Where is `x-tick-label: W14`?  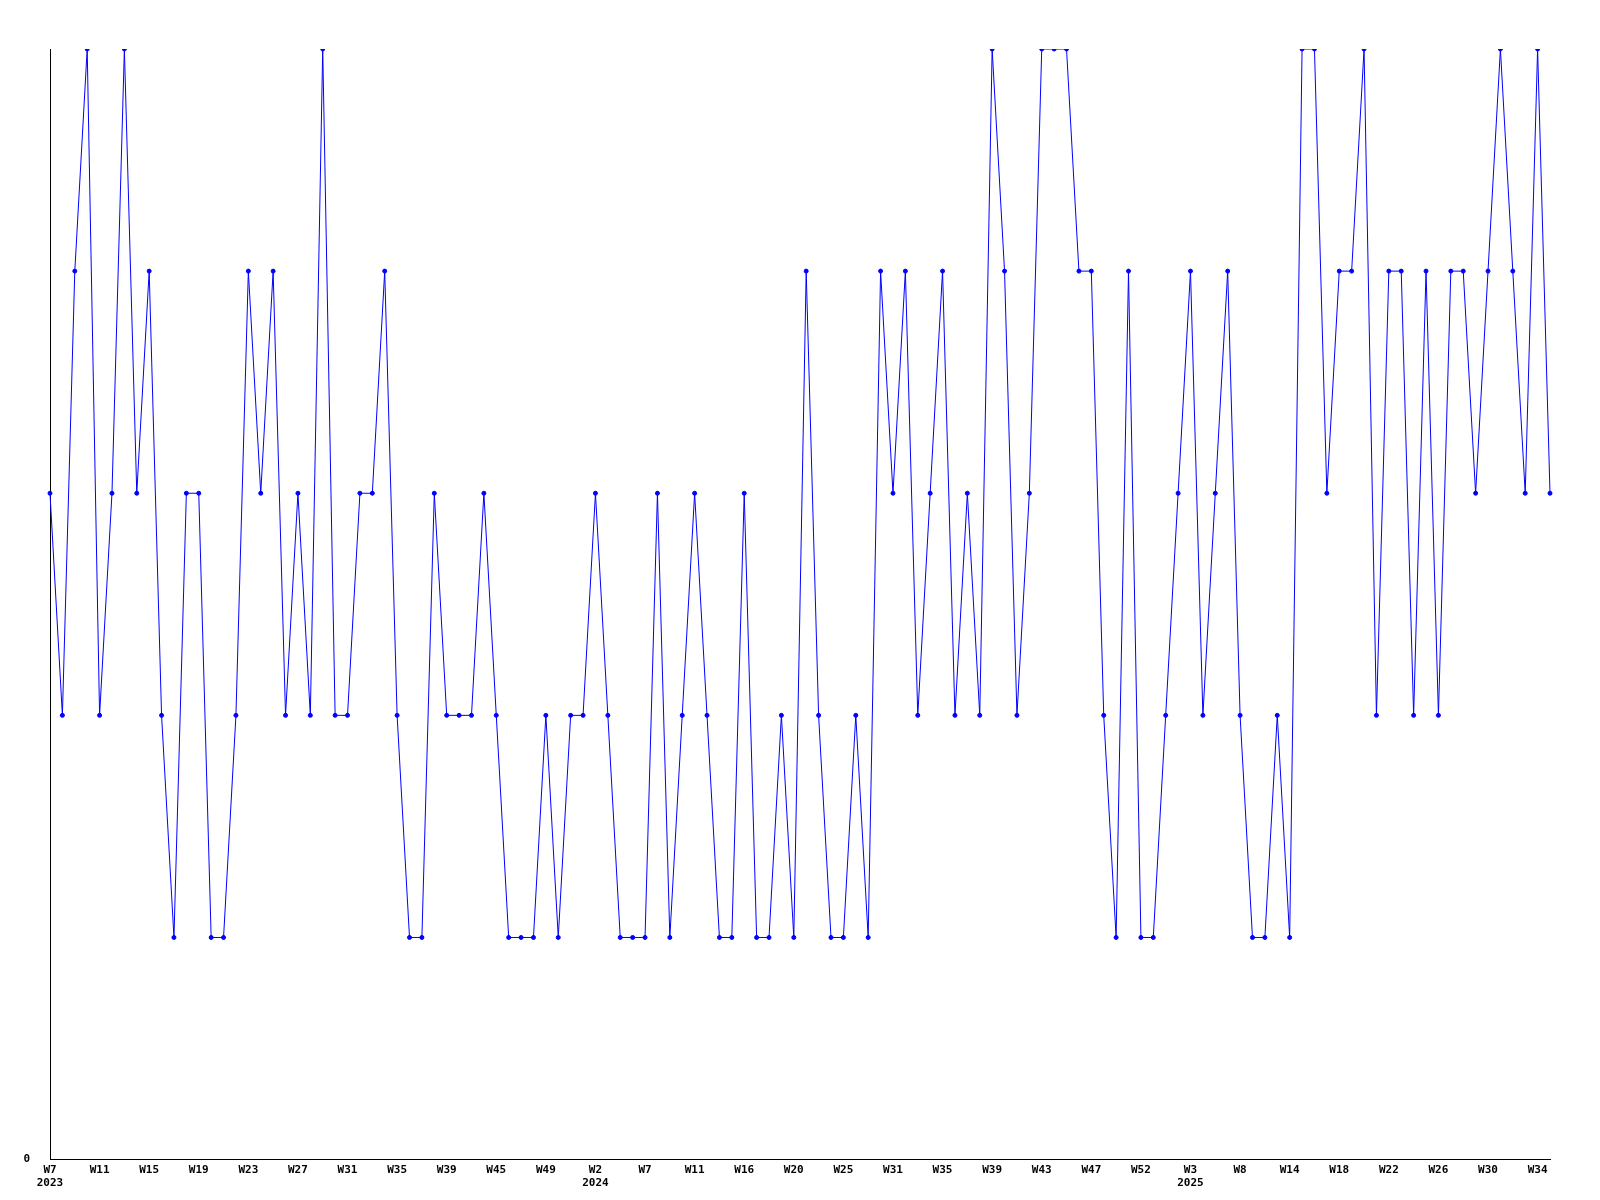
x-tick-label: W14 is located at coordinates (1289, 1170).